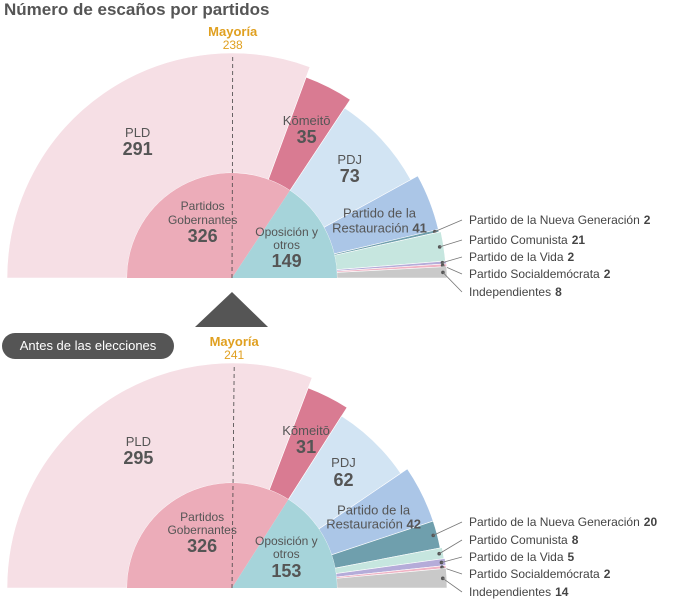  What do you see at coordinates (578, 240) in the screenshot?
I see `value-label: 21` at bounding box center [578, 240].